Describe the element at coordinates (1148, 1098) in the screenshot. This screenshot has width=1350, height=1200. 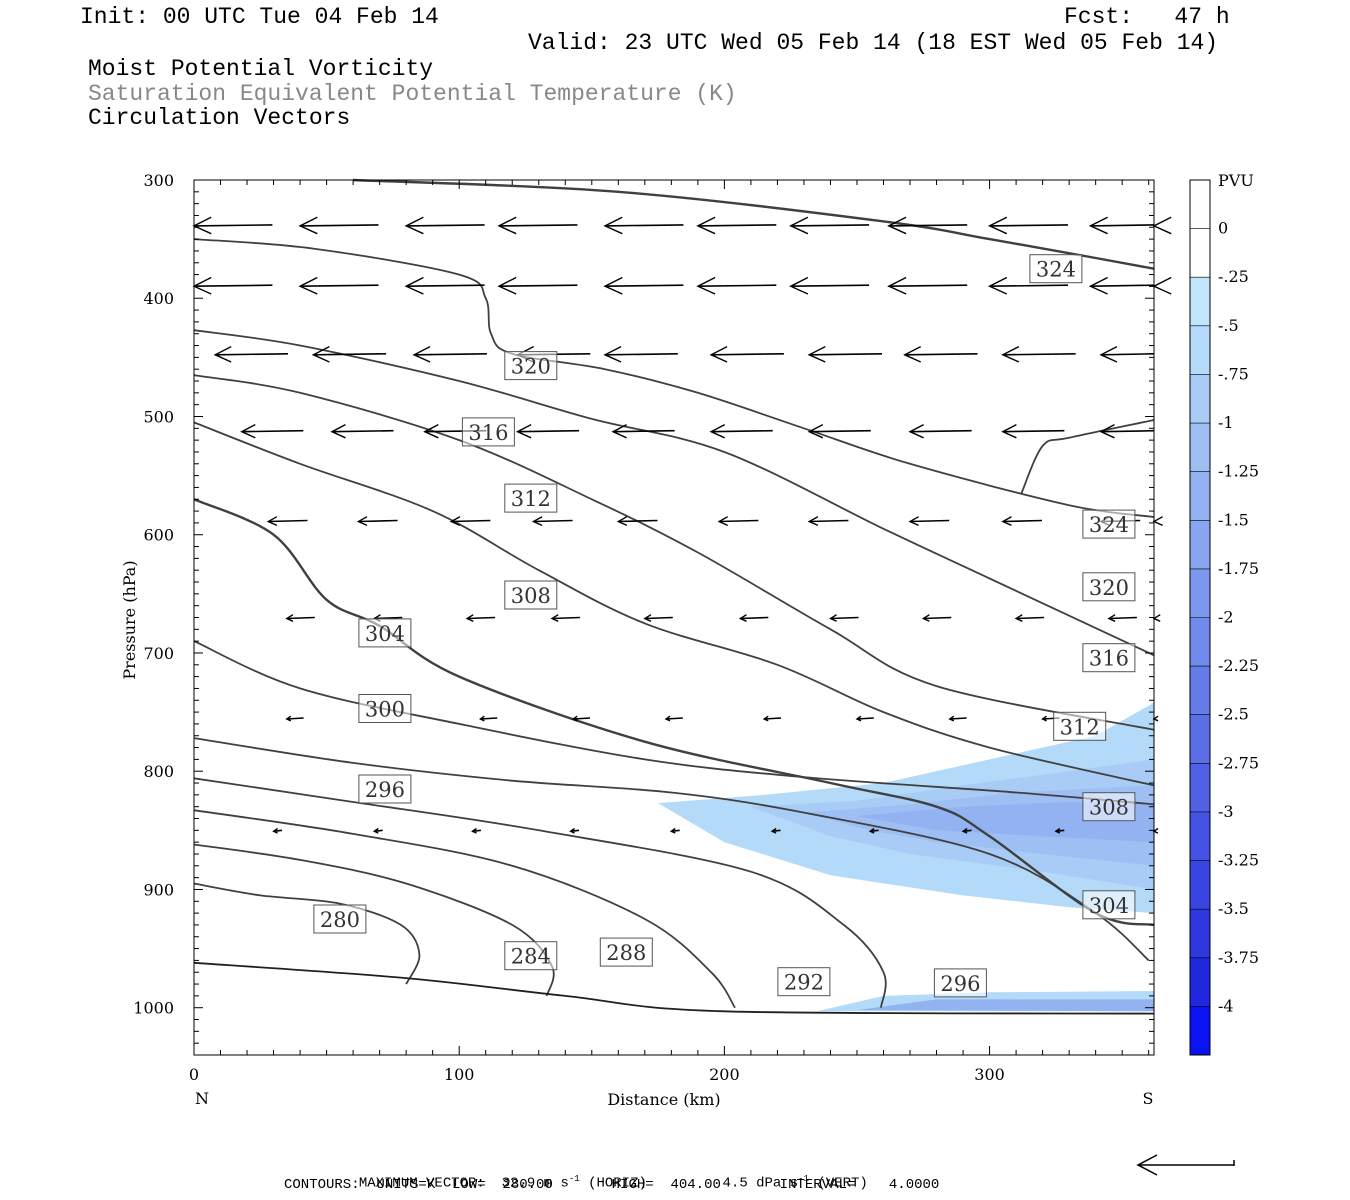
I see `x-end-label-right: S` at that location.